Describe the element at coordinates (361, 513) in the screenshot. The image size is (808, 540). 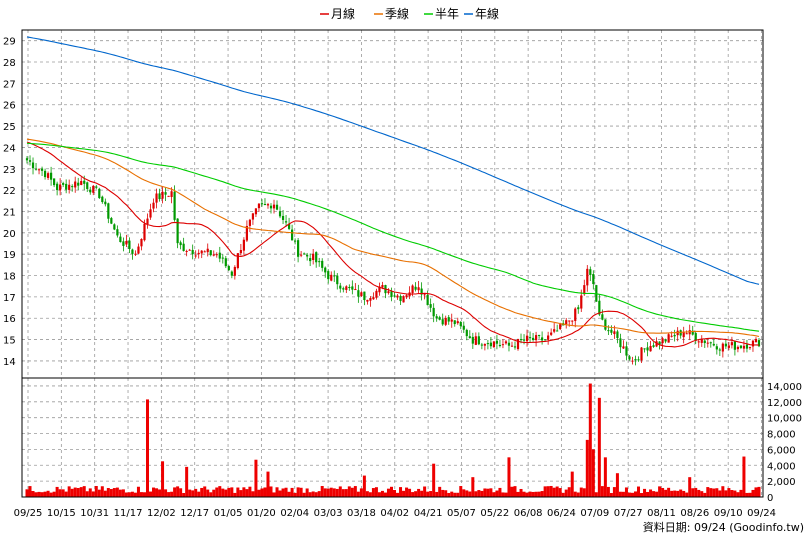
I see `date-tick-label: 03/18` at that location.